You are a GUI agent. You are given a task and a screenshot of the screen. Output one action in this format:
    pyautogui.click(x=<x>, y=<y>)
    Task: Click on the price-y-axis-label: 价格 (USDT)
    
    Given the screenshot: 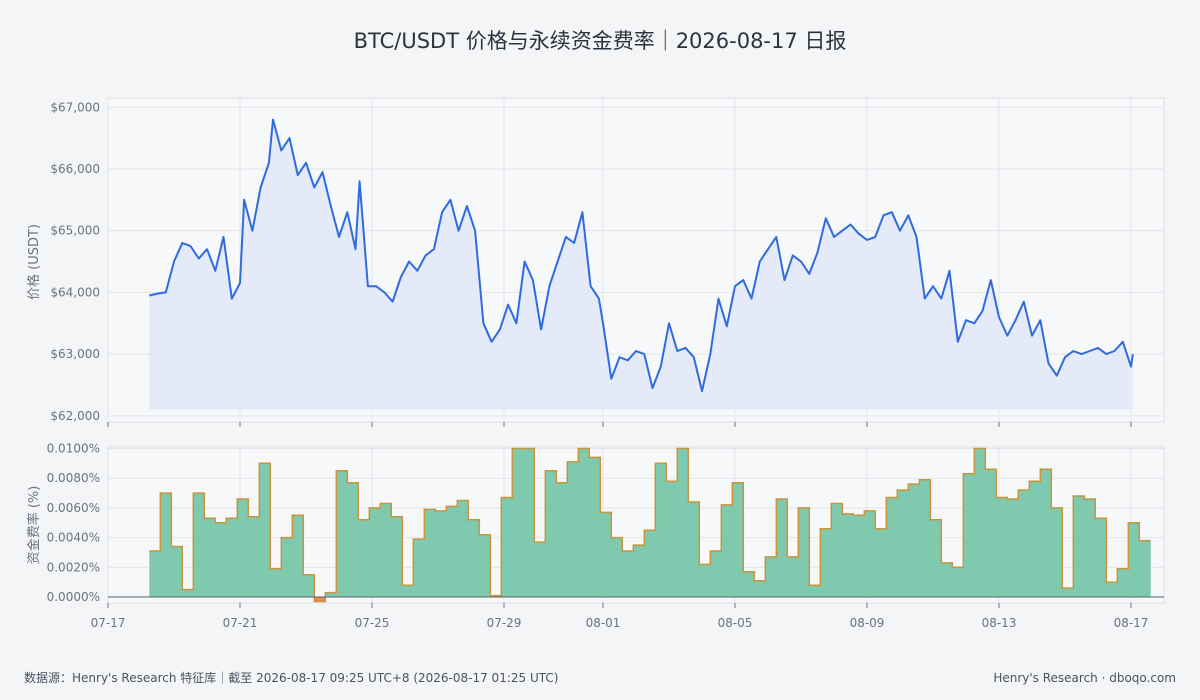 What is the action you would take?
    pyautogui.click(x=34, y=262)
    